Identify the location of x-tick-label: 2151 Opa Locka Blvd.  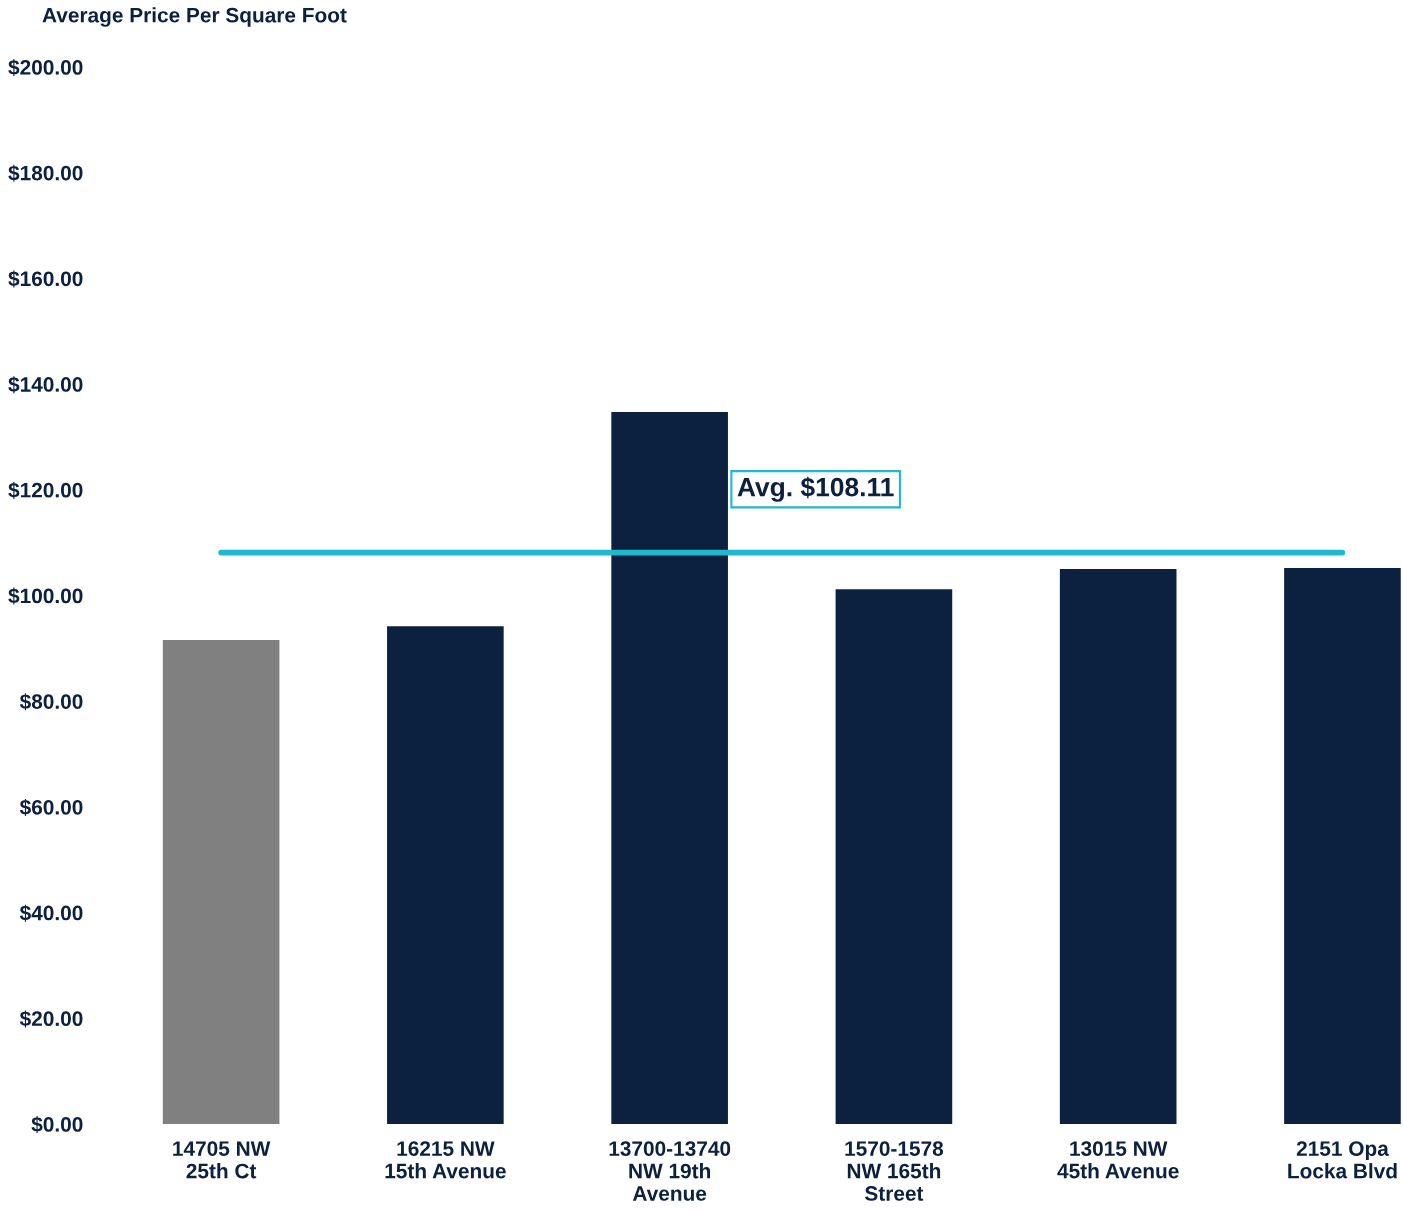
(1342, 1160).